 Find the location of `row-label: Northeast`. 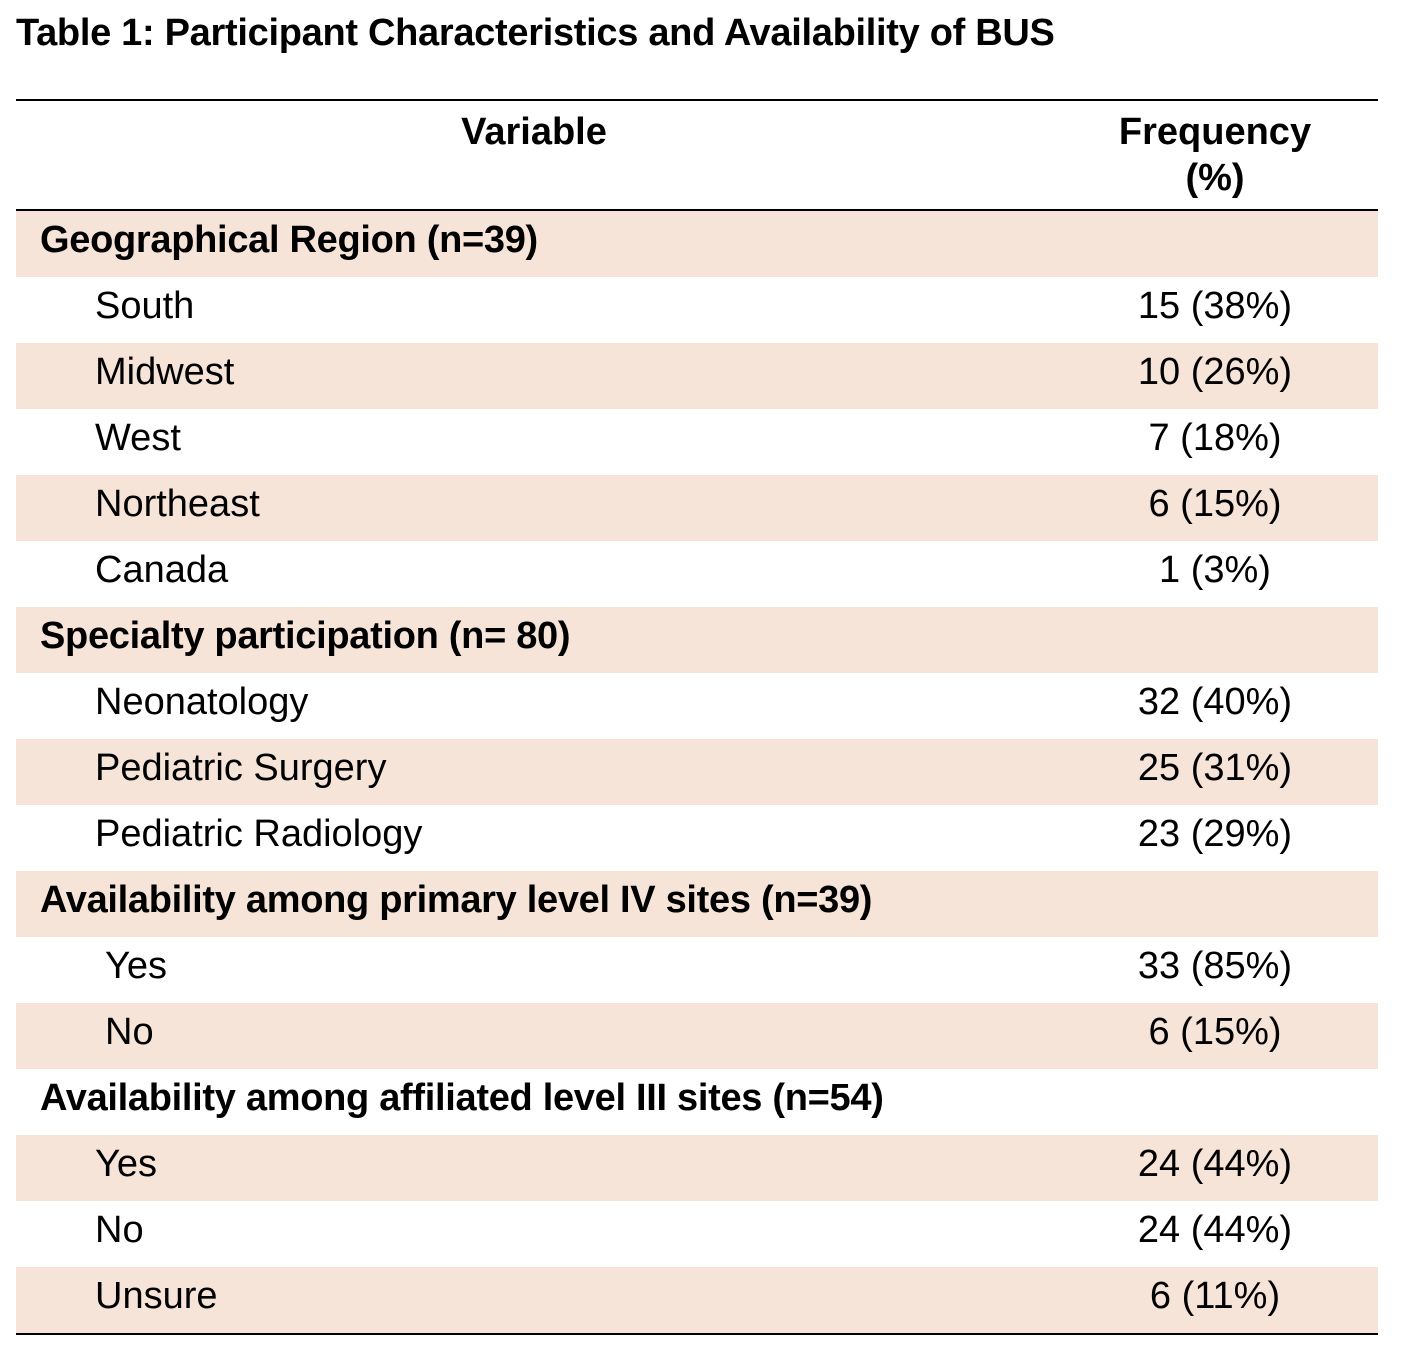

row-label: Northeast is located at coordinates (177, 504).